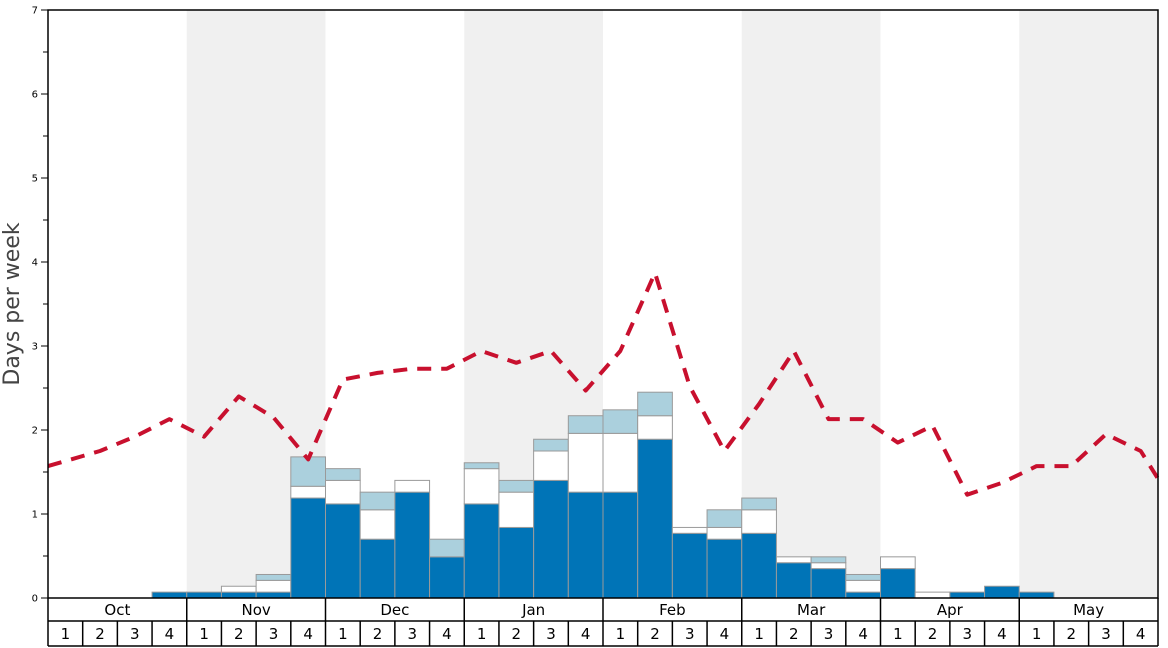 The height and width of the screenshot is (648, 1168). What do you see at coordinates (12, 303) in the screenshot?
I see `y-axis-title: Days per week` at bounding box center [12, 303].